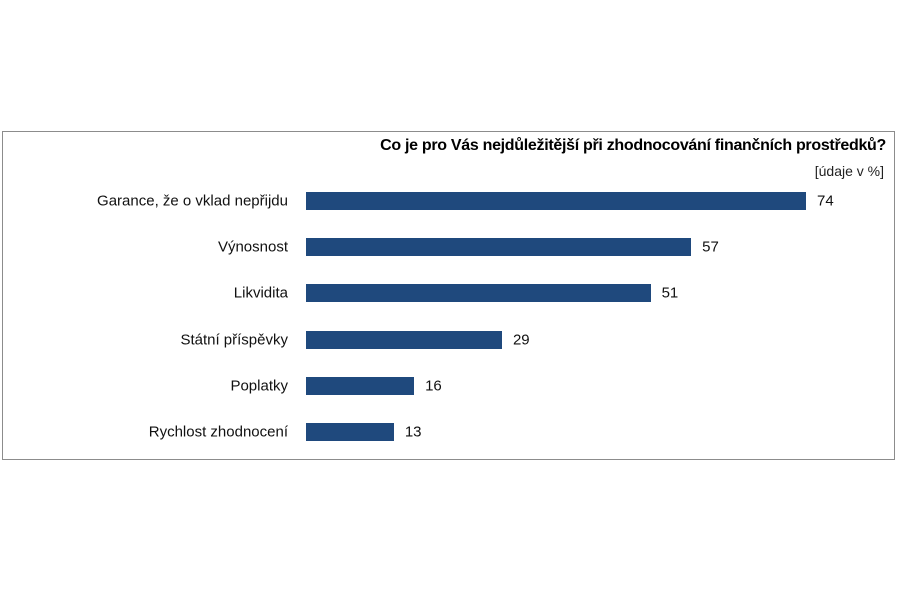 The image size is (900, 600). Describe the element at coordinates (413, 432) in the screenshot. I see `data-label: 13` at that location.